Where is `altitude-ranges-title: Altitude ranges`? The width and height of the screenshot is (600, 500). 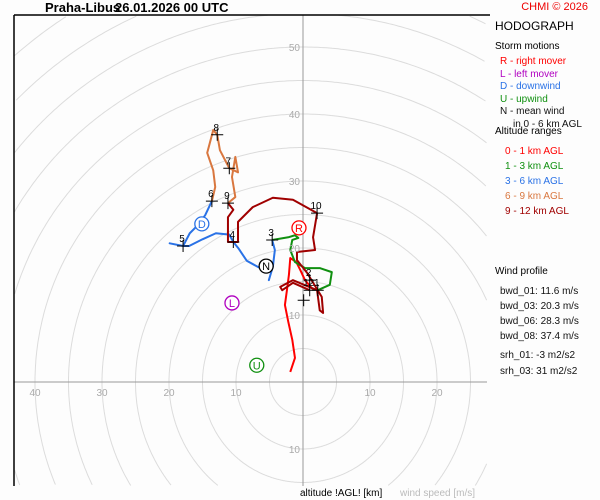
altitude-ranges-title: Altitude ranges is located at coordinates (528, 131).